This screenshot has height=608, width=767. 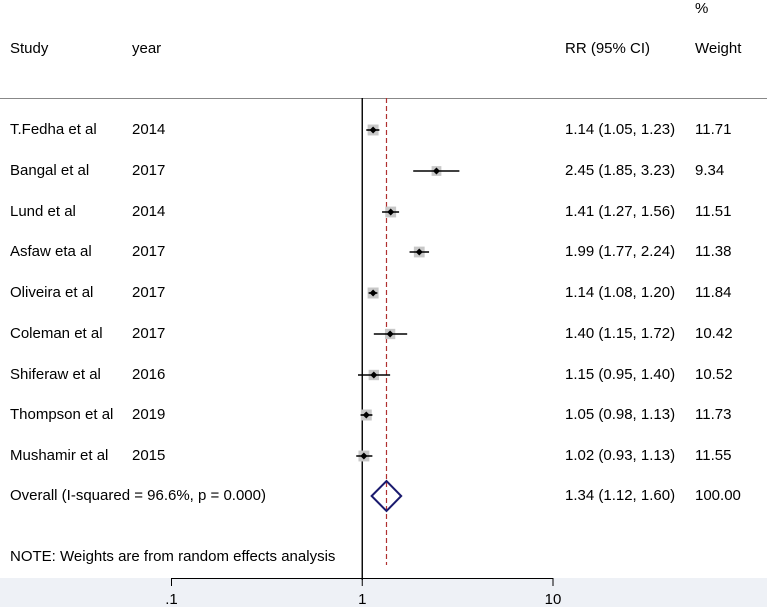 I want to click on overall-label: Overall (I-squared = 96.6%, p = 0.000), so click(x=138, y=495).